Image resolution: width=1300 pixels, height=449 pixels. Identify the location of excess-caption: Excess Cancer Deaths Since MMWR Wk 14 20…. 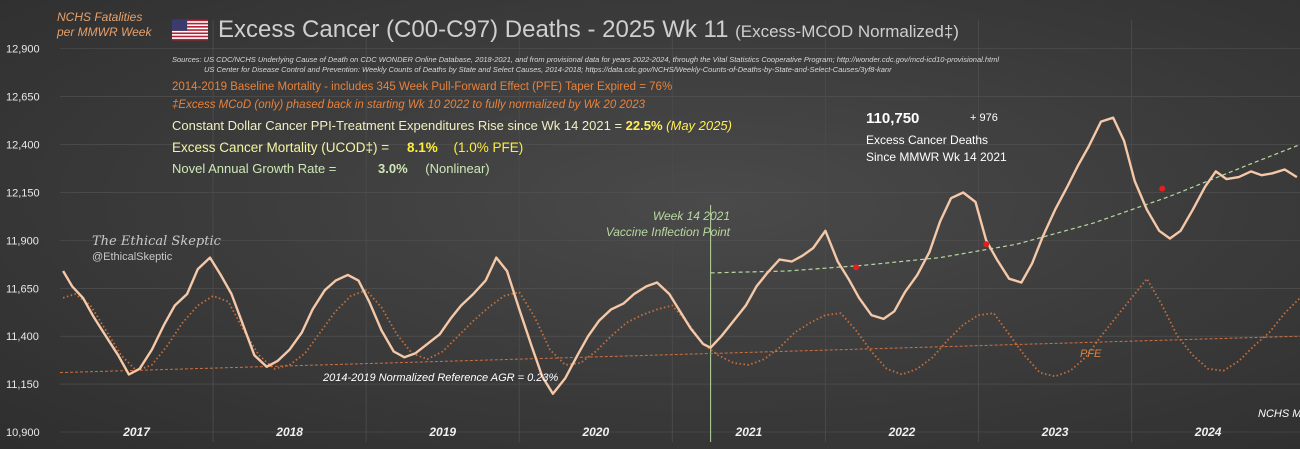
(936, 149).